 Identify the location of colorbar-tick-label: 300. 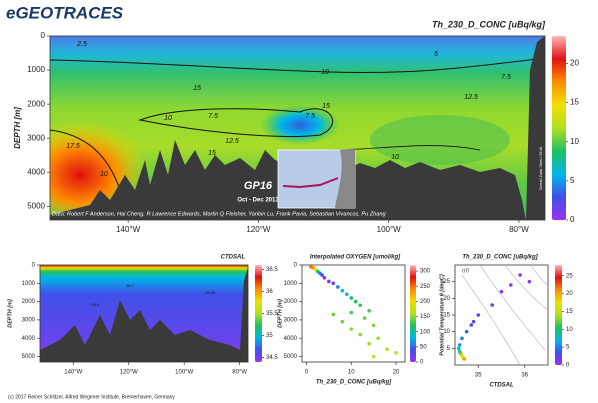
(425, 272).